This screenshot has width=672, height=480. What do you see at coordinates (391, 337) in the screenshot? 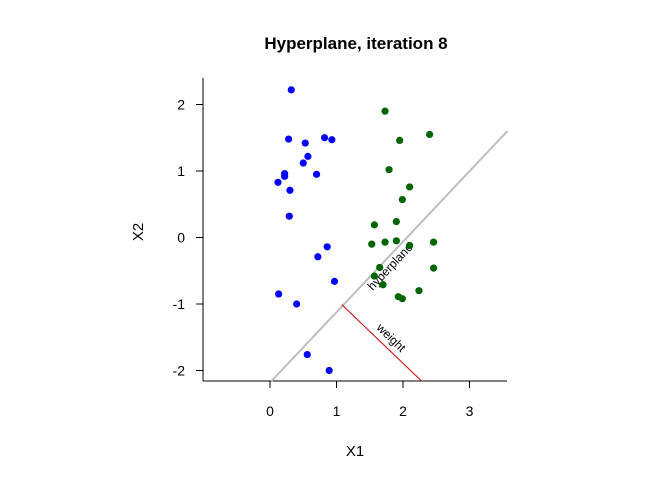
I see `weight-label: weight` at bounding box center [391, 337].